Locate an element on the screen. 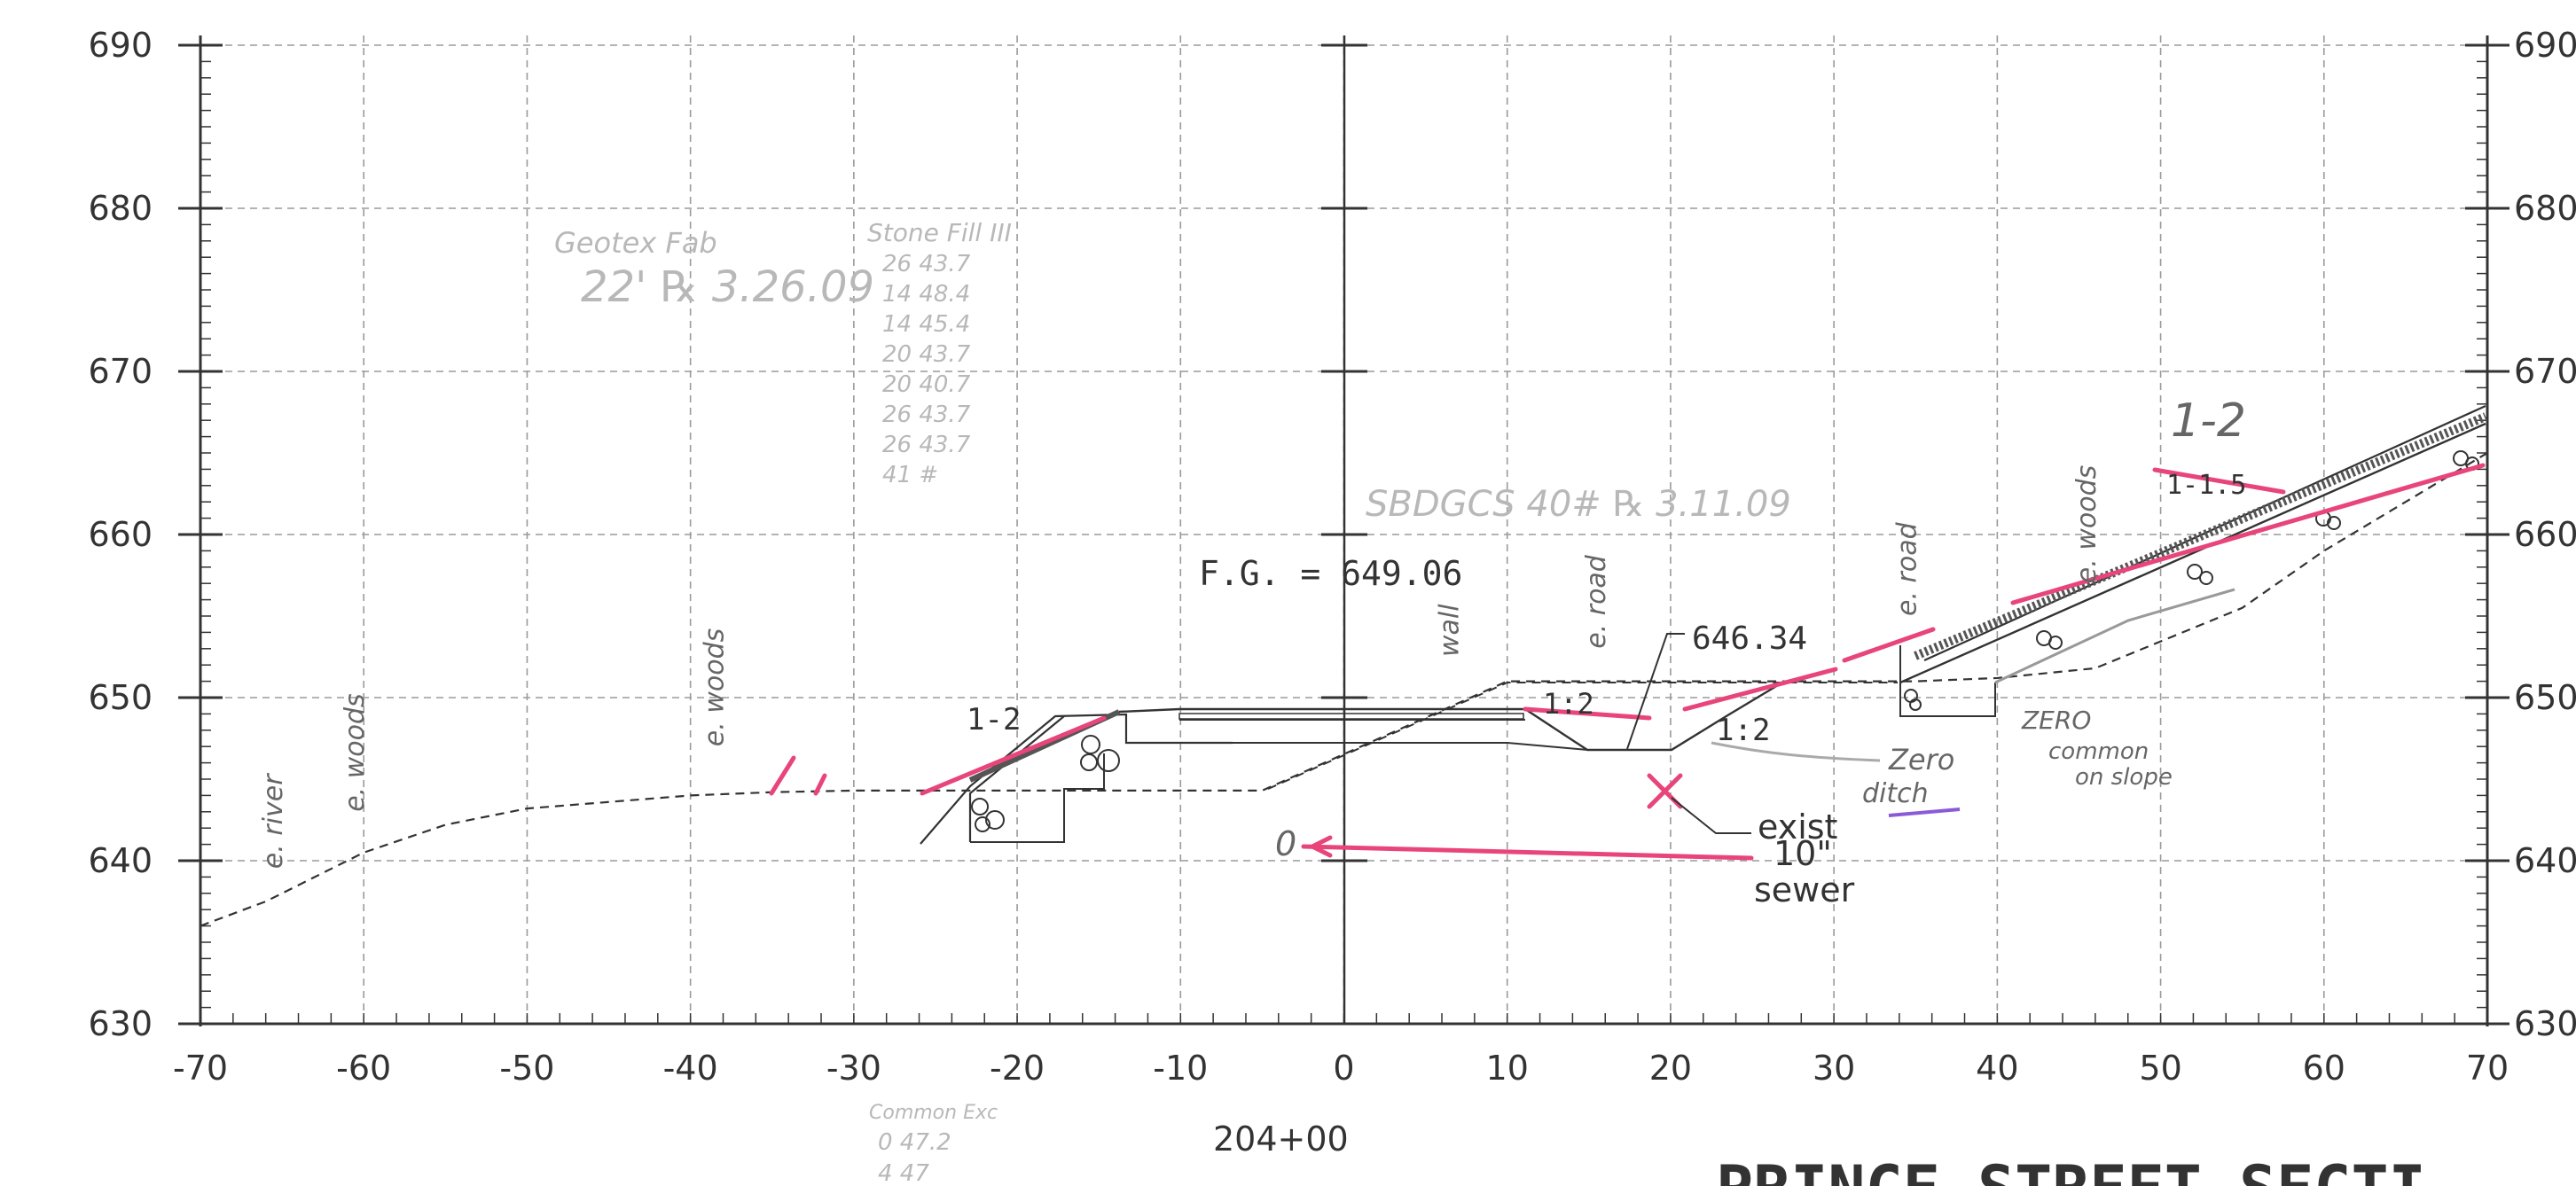 The image size is (2576, 1186). x-tick-label: 0 is located at coordinates (1343, 1068).